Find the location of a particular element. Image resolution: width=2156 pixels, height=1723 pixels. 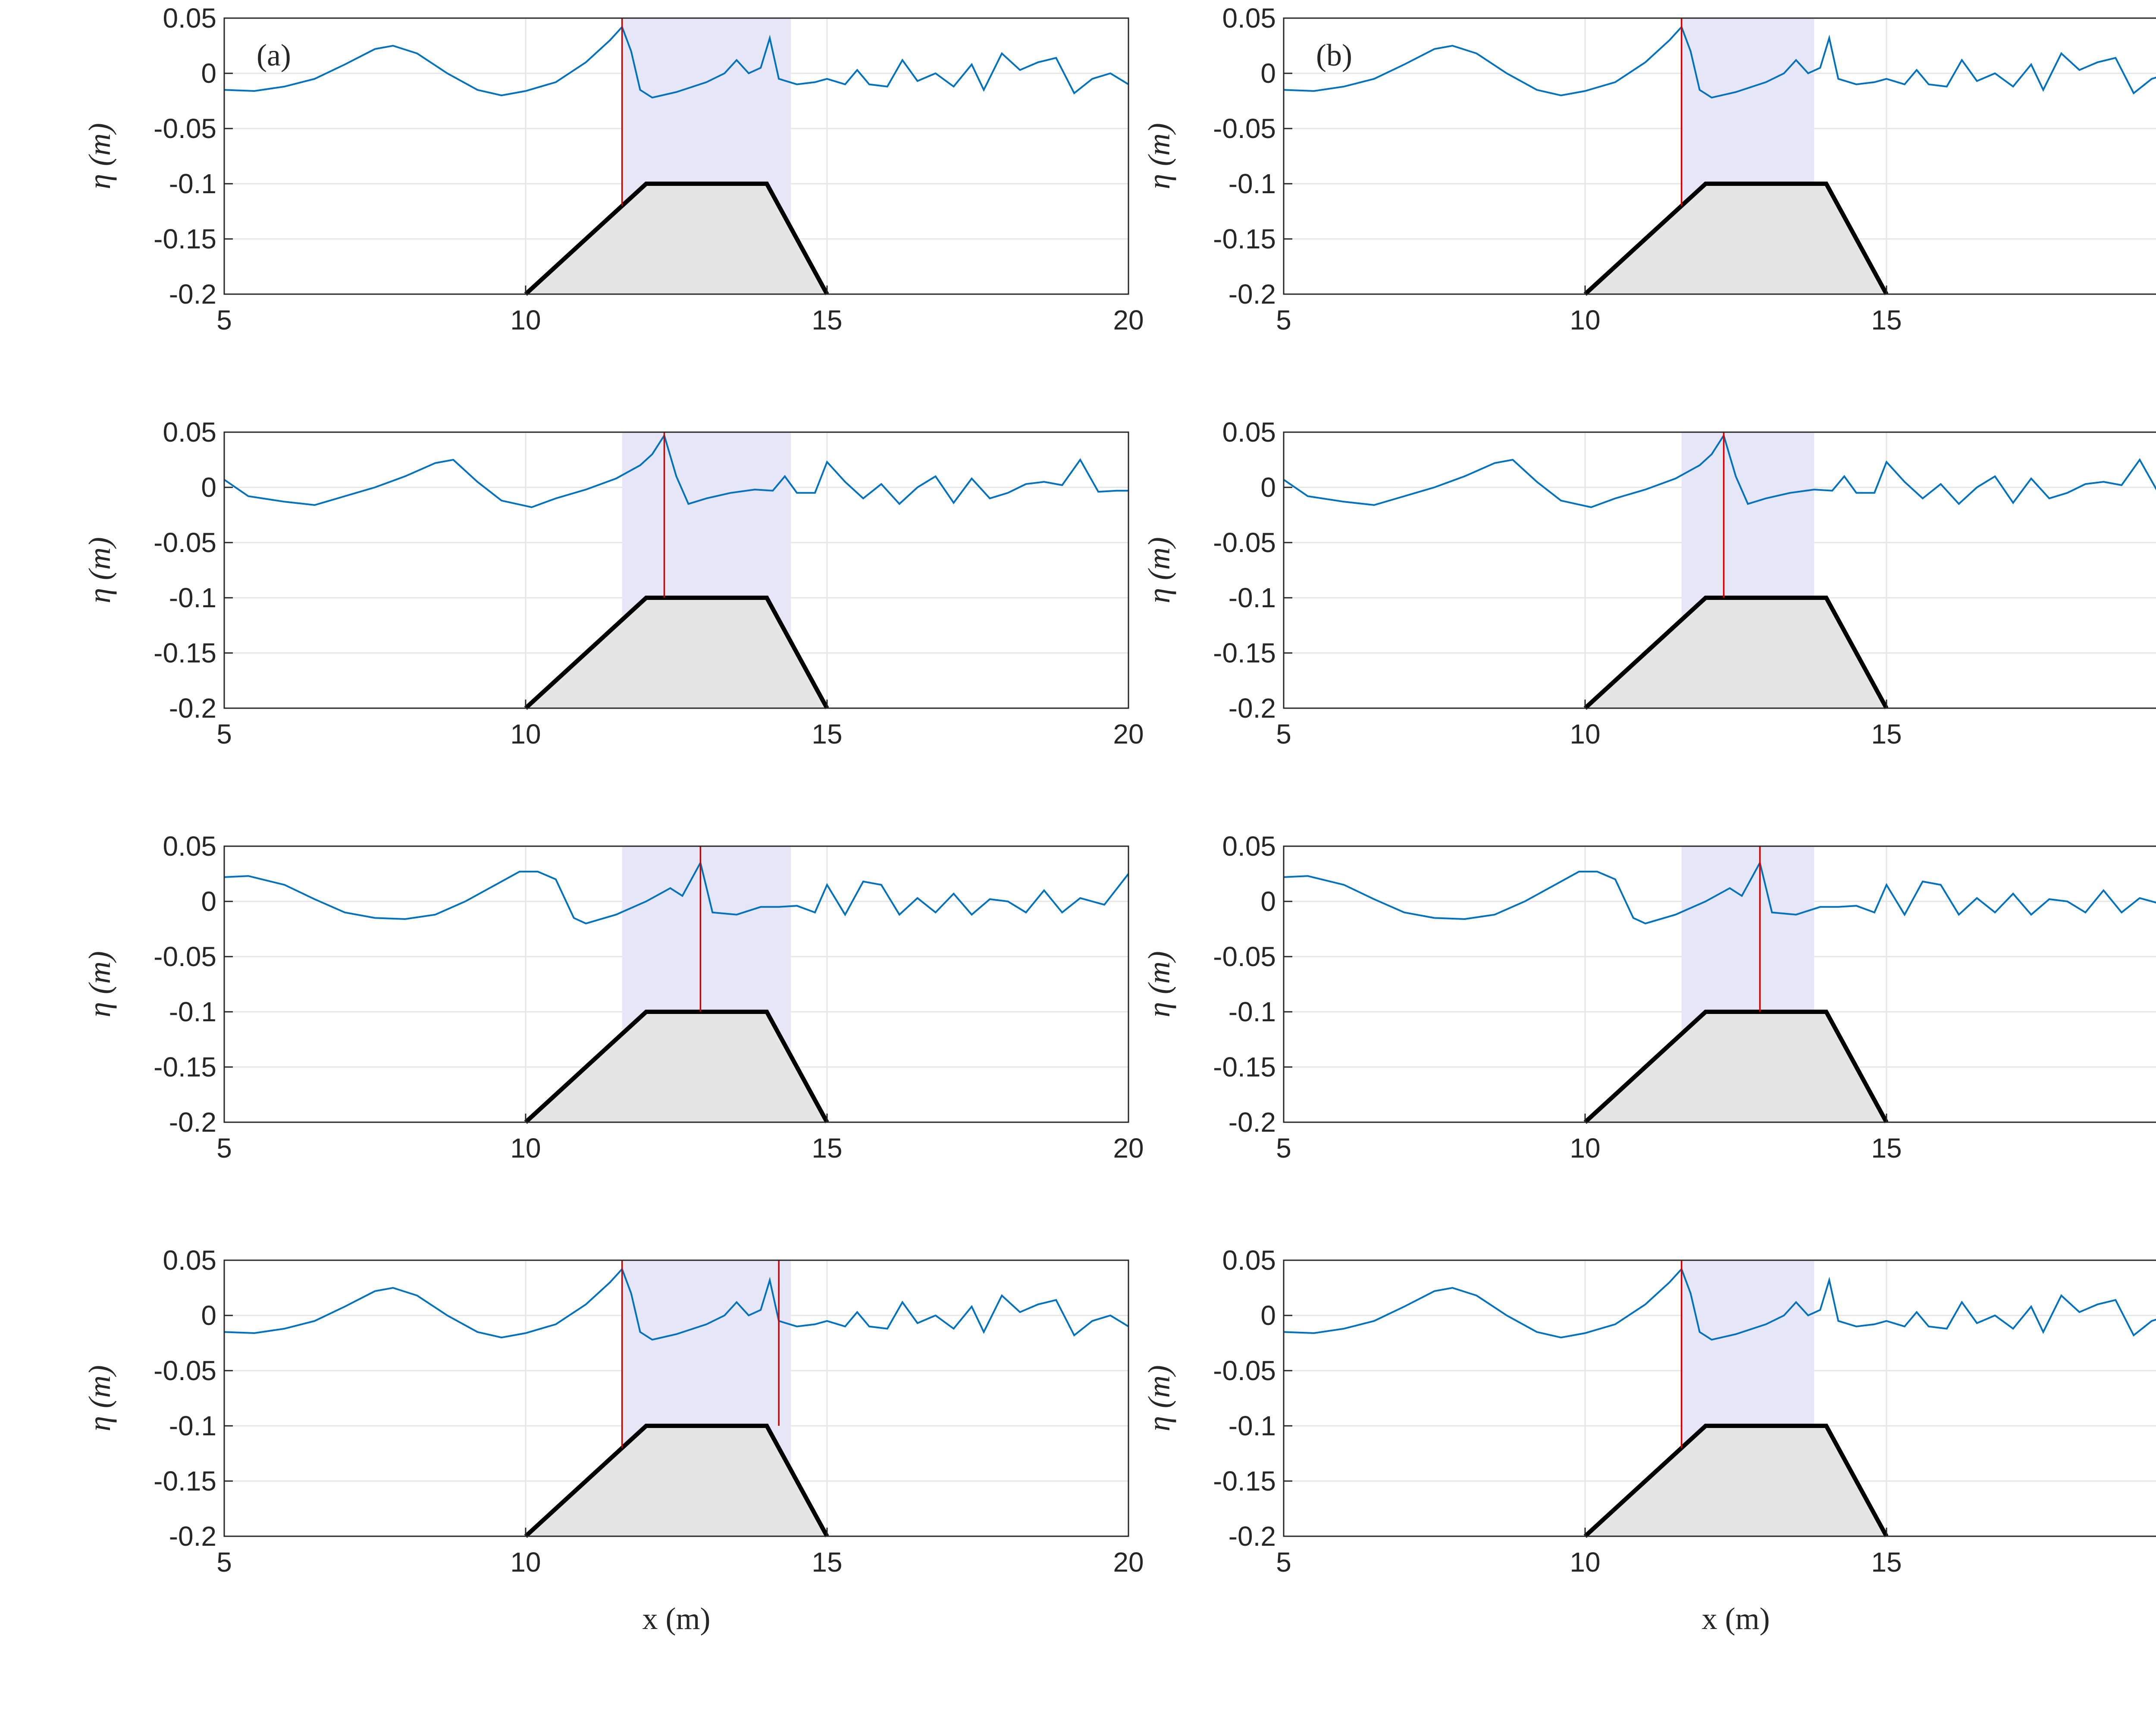

panel-a1: 0.05 0 -0.05 -0.1 -0.15 -0.25 10 15 20 η (m) (a) is located at coordinates (613, 169).